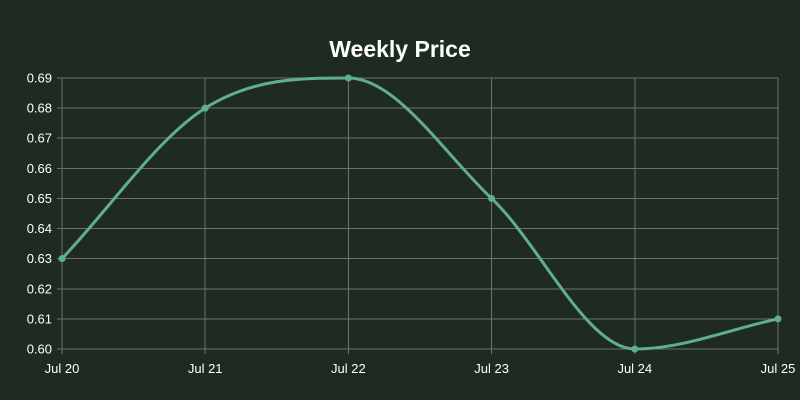 The width and height of the screenshot is (800, 400). I want to click on y-axis-ticks: 0.60 0.61 0.62 0.63 0.64 0.65 0.66 0.67 0.68 0.69, so click(39, 214).